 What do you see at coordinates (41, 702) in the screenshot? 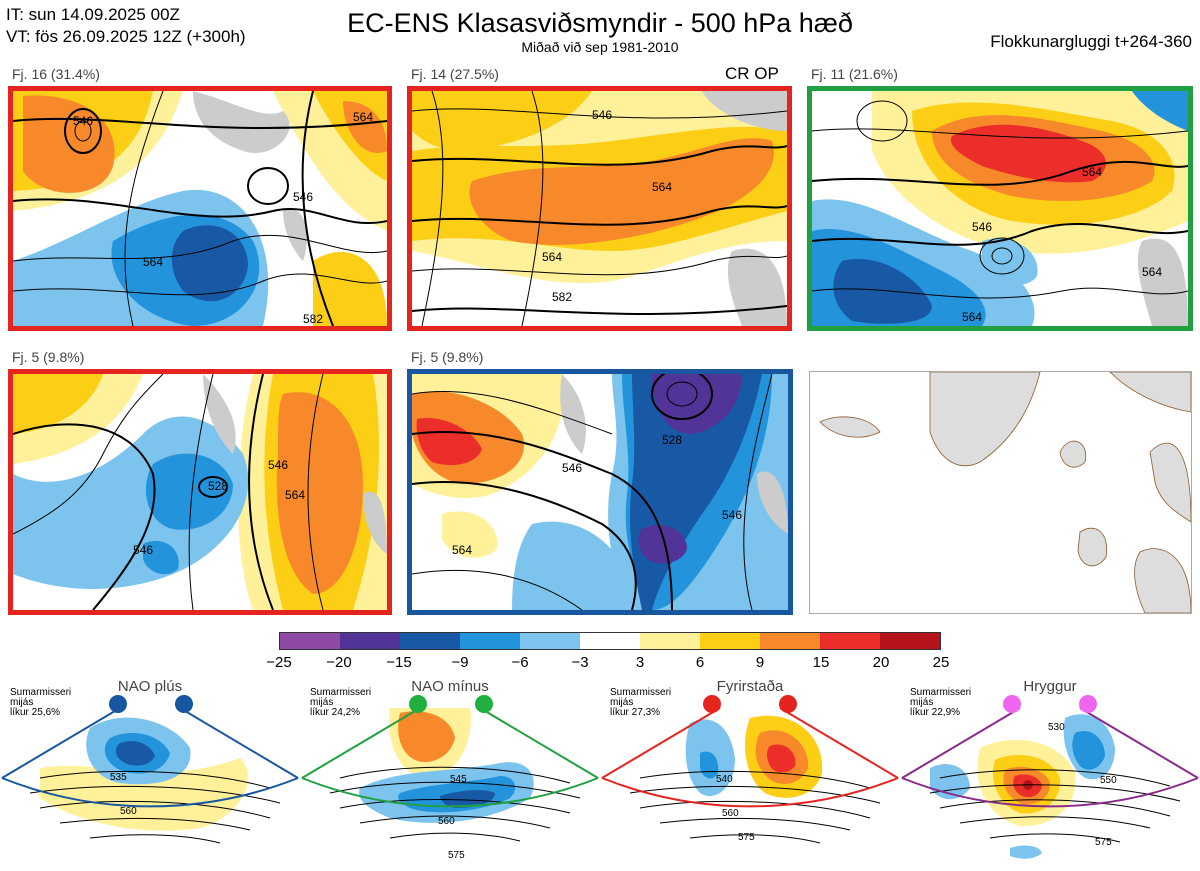
I see `regime-info: Sumarmisseri mijás líkur 25,6%` at bounding box center [41, 702].